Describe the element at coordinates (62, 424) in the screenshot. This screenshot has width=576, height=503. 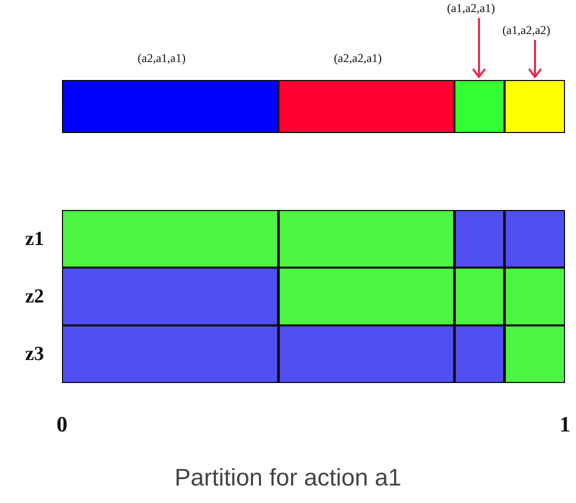
I see `x-tick-label: 0` at that location.